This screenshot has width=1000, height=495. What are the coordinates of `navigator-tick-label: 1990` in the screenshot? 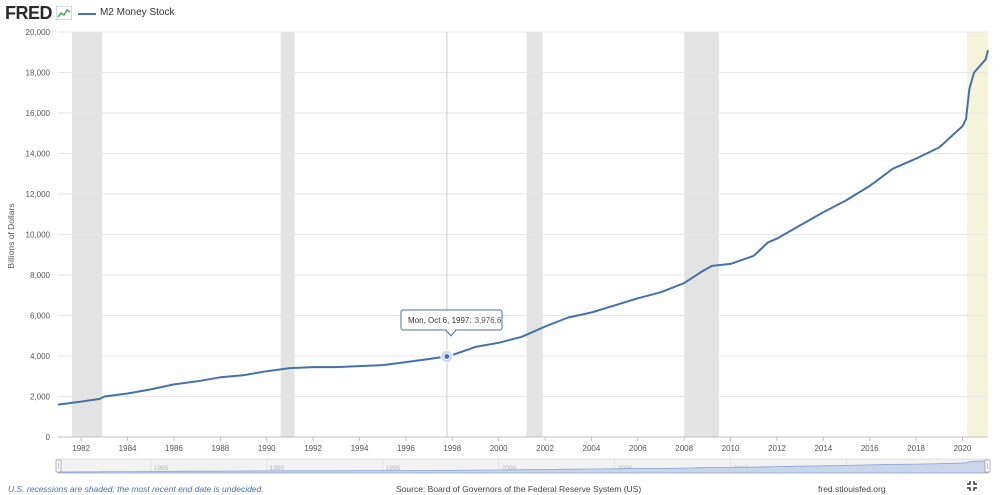 It's located at (277, 468).